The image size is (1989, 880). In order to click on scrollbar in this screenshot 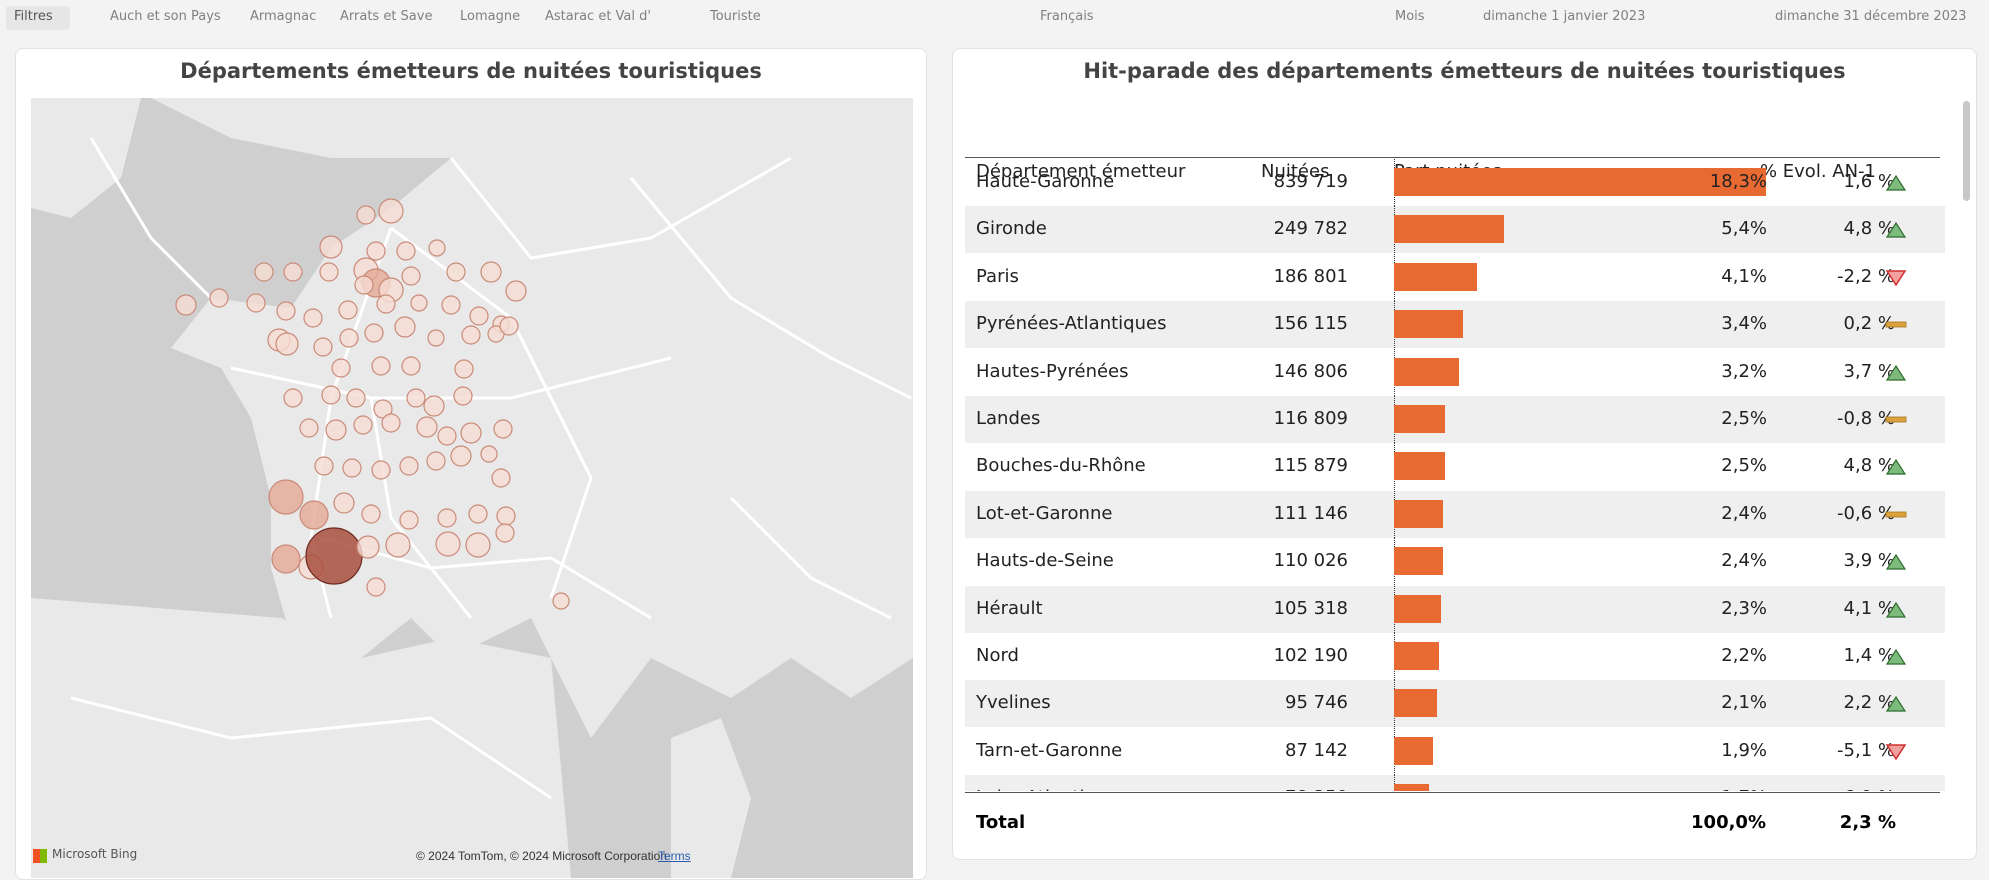, I will do `click(1966, 151)`.